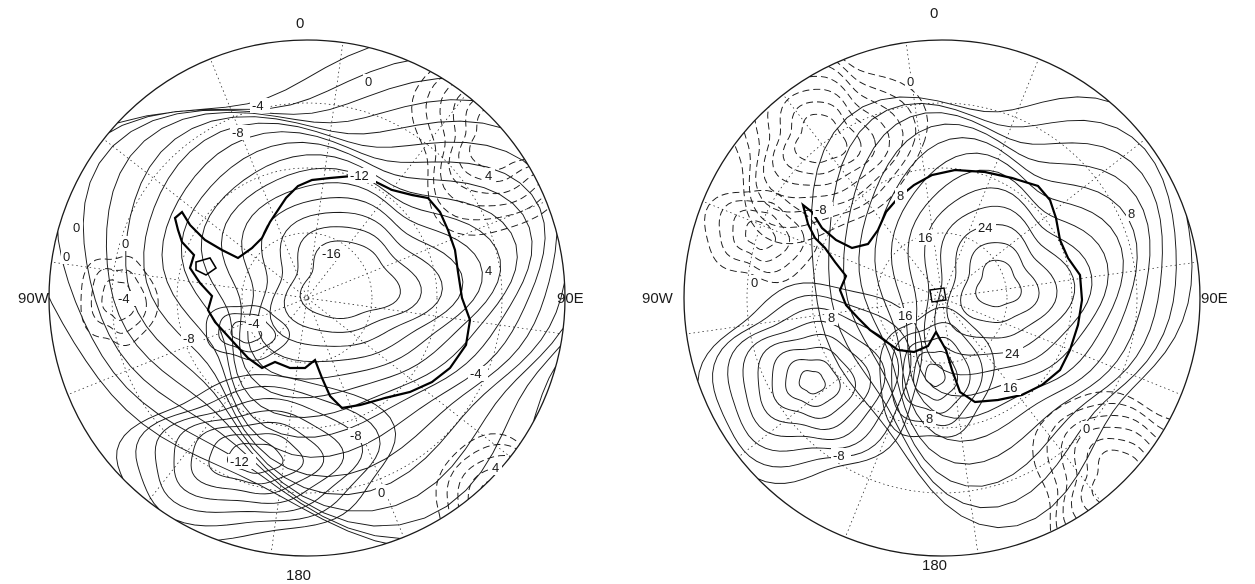 This screenshot has height=584, width=1255. Describe the element at coordinates (34, 298) in the screenshot. I see `left-lon-label-left: 90W` at that location.